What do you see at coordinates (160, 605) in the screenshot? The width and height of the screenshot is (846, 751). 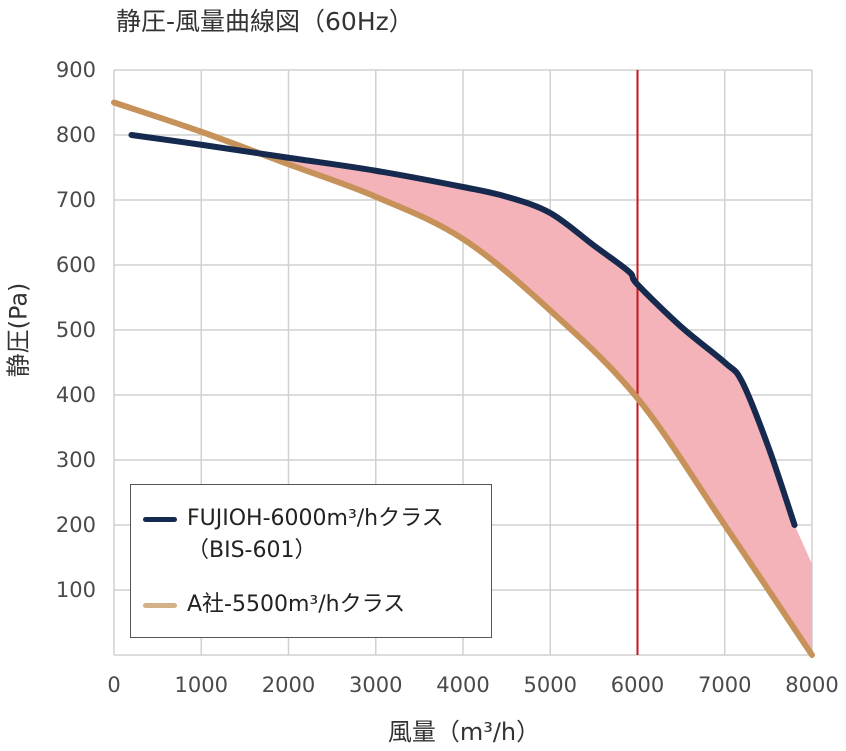 I see `legend-swatch-company-a` at bounding box center [160, 605].